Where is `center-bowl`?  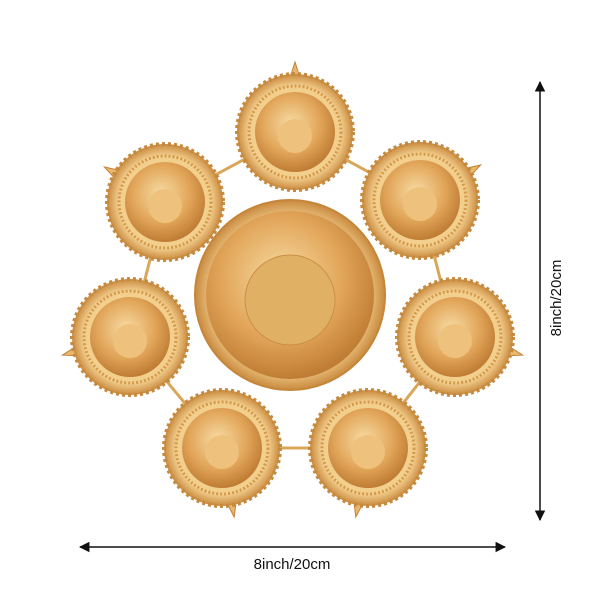
center-bowl is located at coordinates (290, 295).